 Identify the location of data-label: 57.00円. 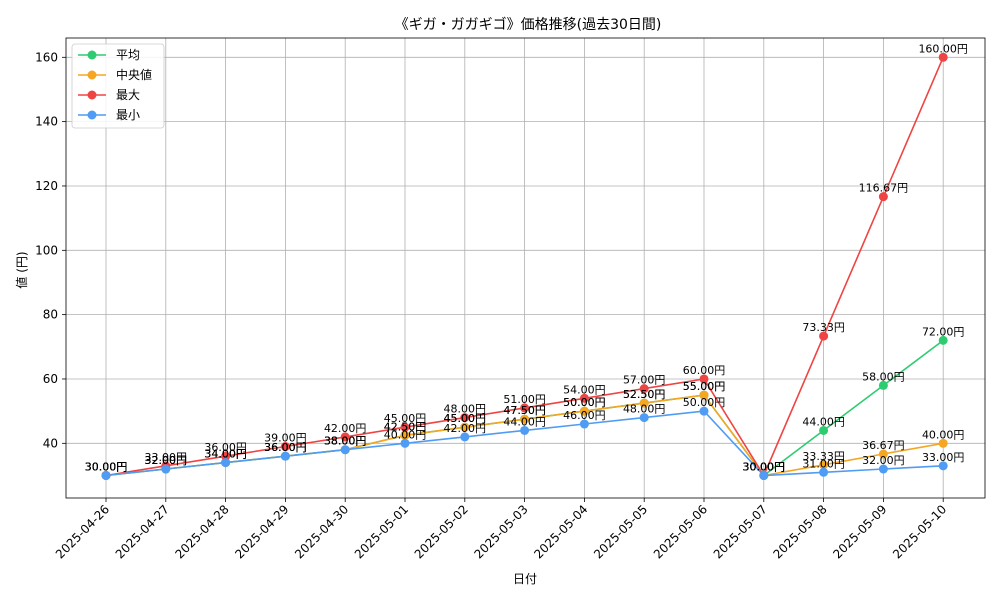
(644, 380).